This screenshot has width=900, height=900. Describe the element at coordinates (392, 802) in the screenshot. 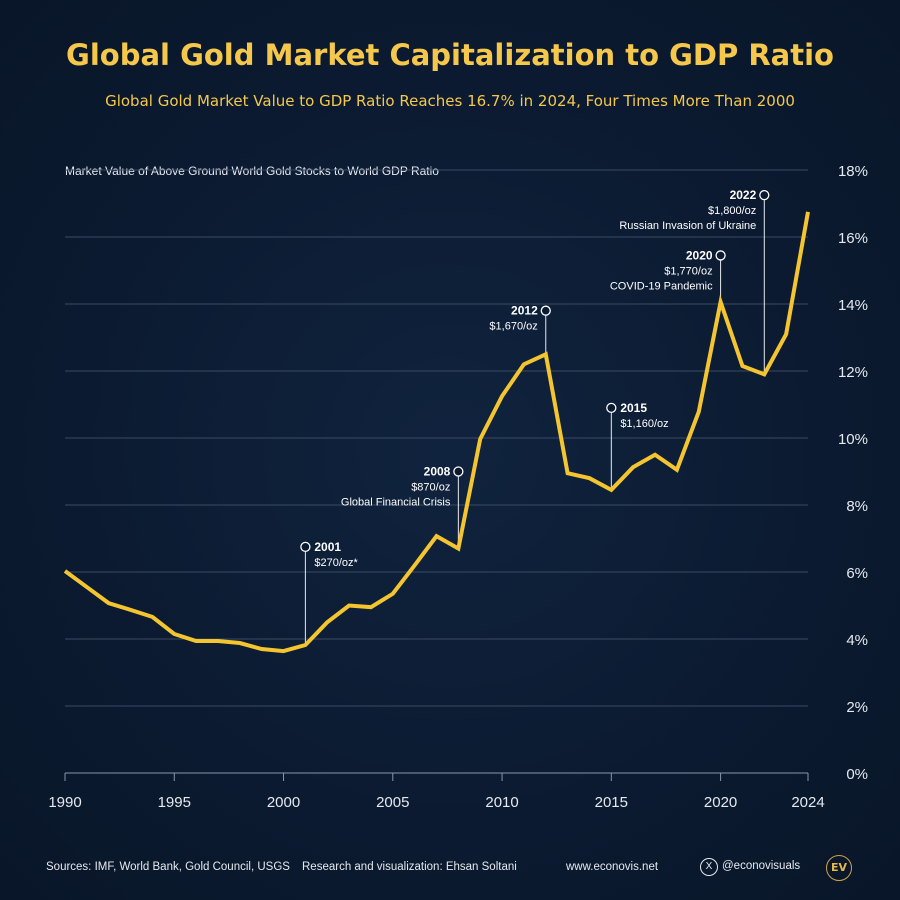

I see `x-tick-label: 2005` at that location.